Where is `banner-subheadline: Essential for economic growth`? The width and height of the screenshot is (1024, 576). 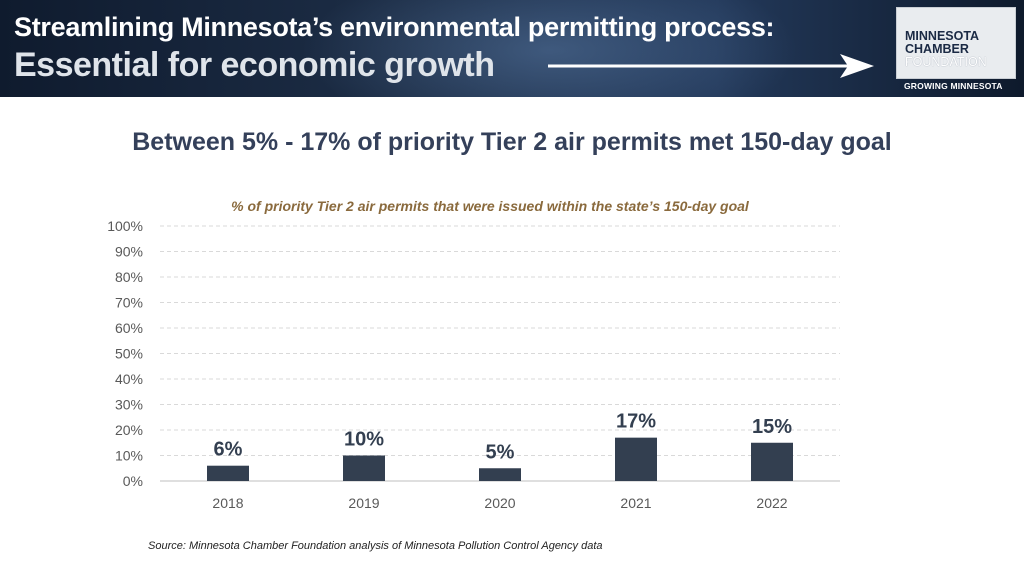
banner-subheadline: Essential for economic growth is located at coordinates (254, 65).